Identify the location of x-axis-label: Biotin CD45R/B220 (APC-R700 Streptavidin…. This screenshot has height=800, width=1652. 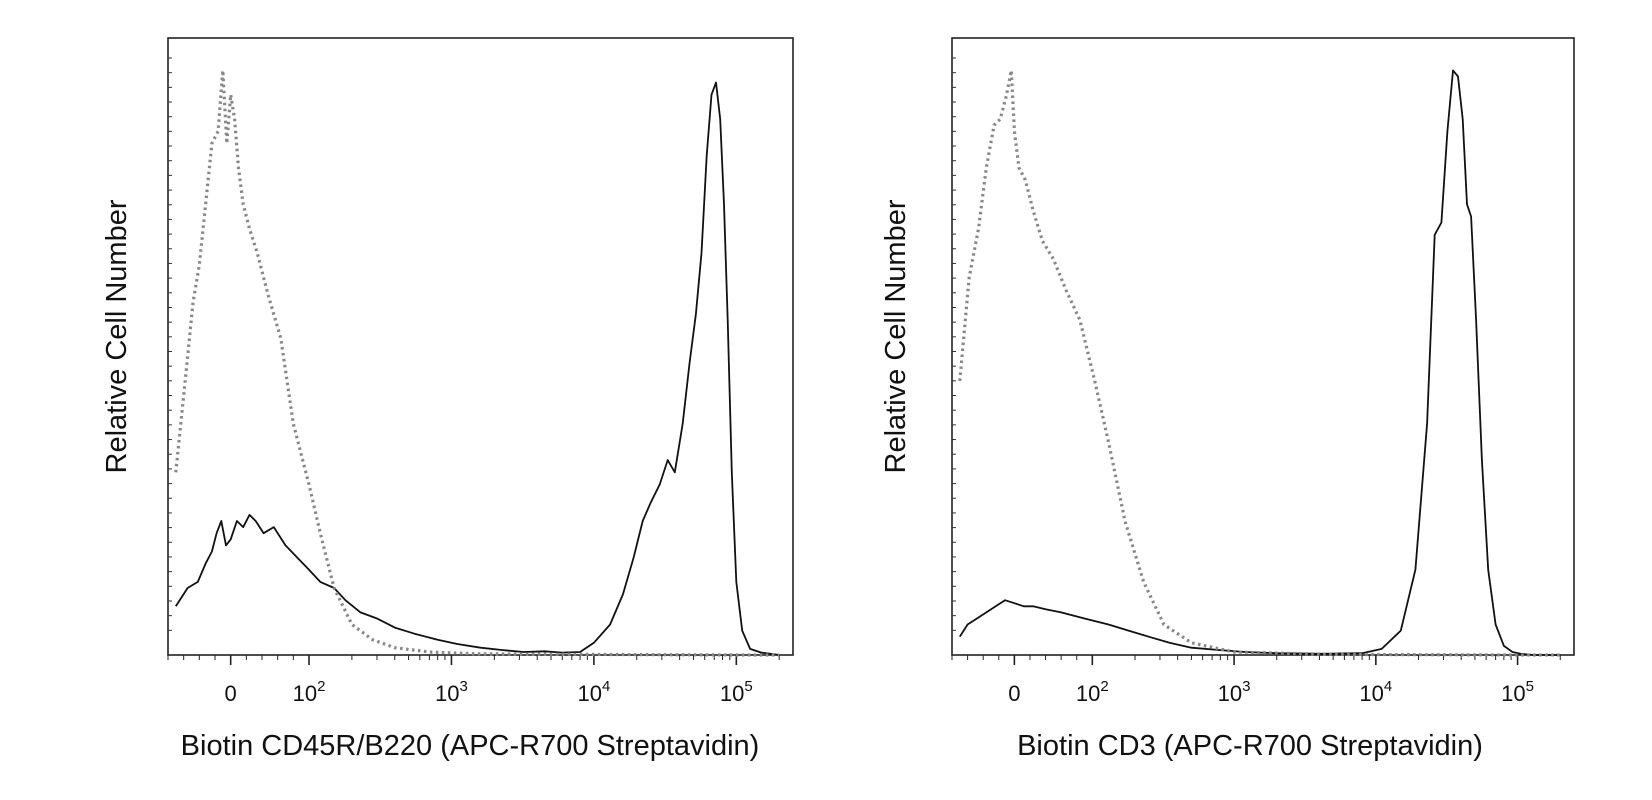
(470, 746).